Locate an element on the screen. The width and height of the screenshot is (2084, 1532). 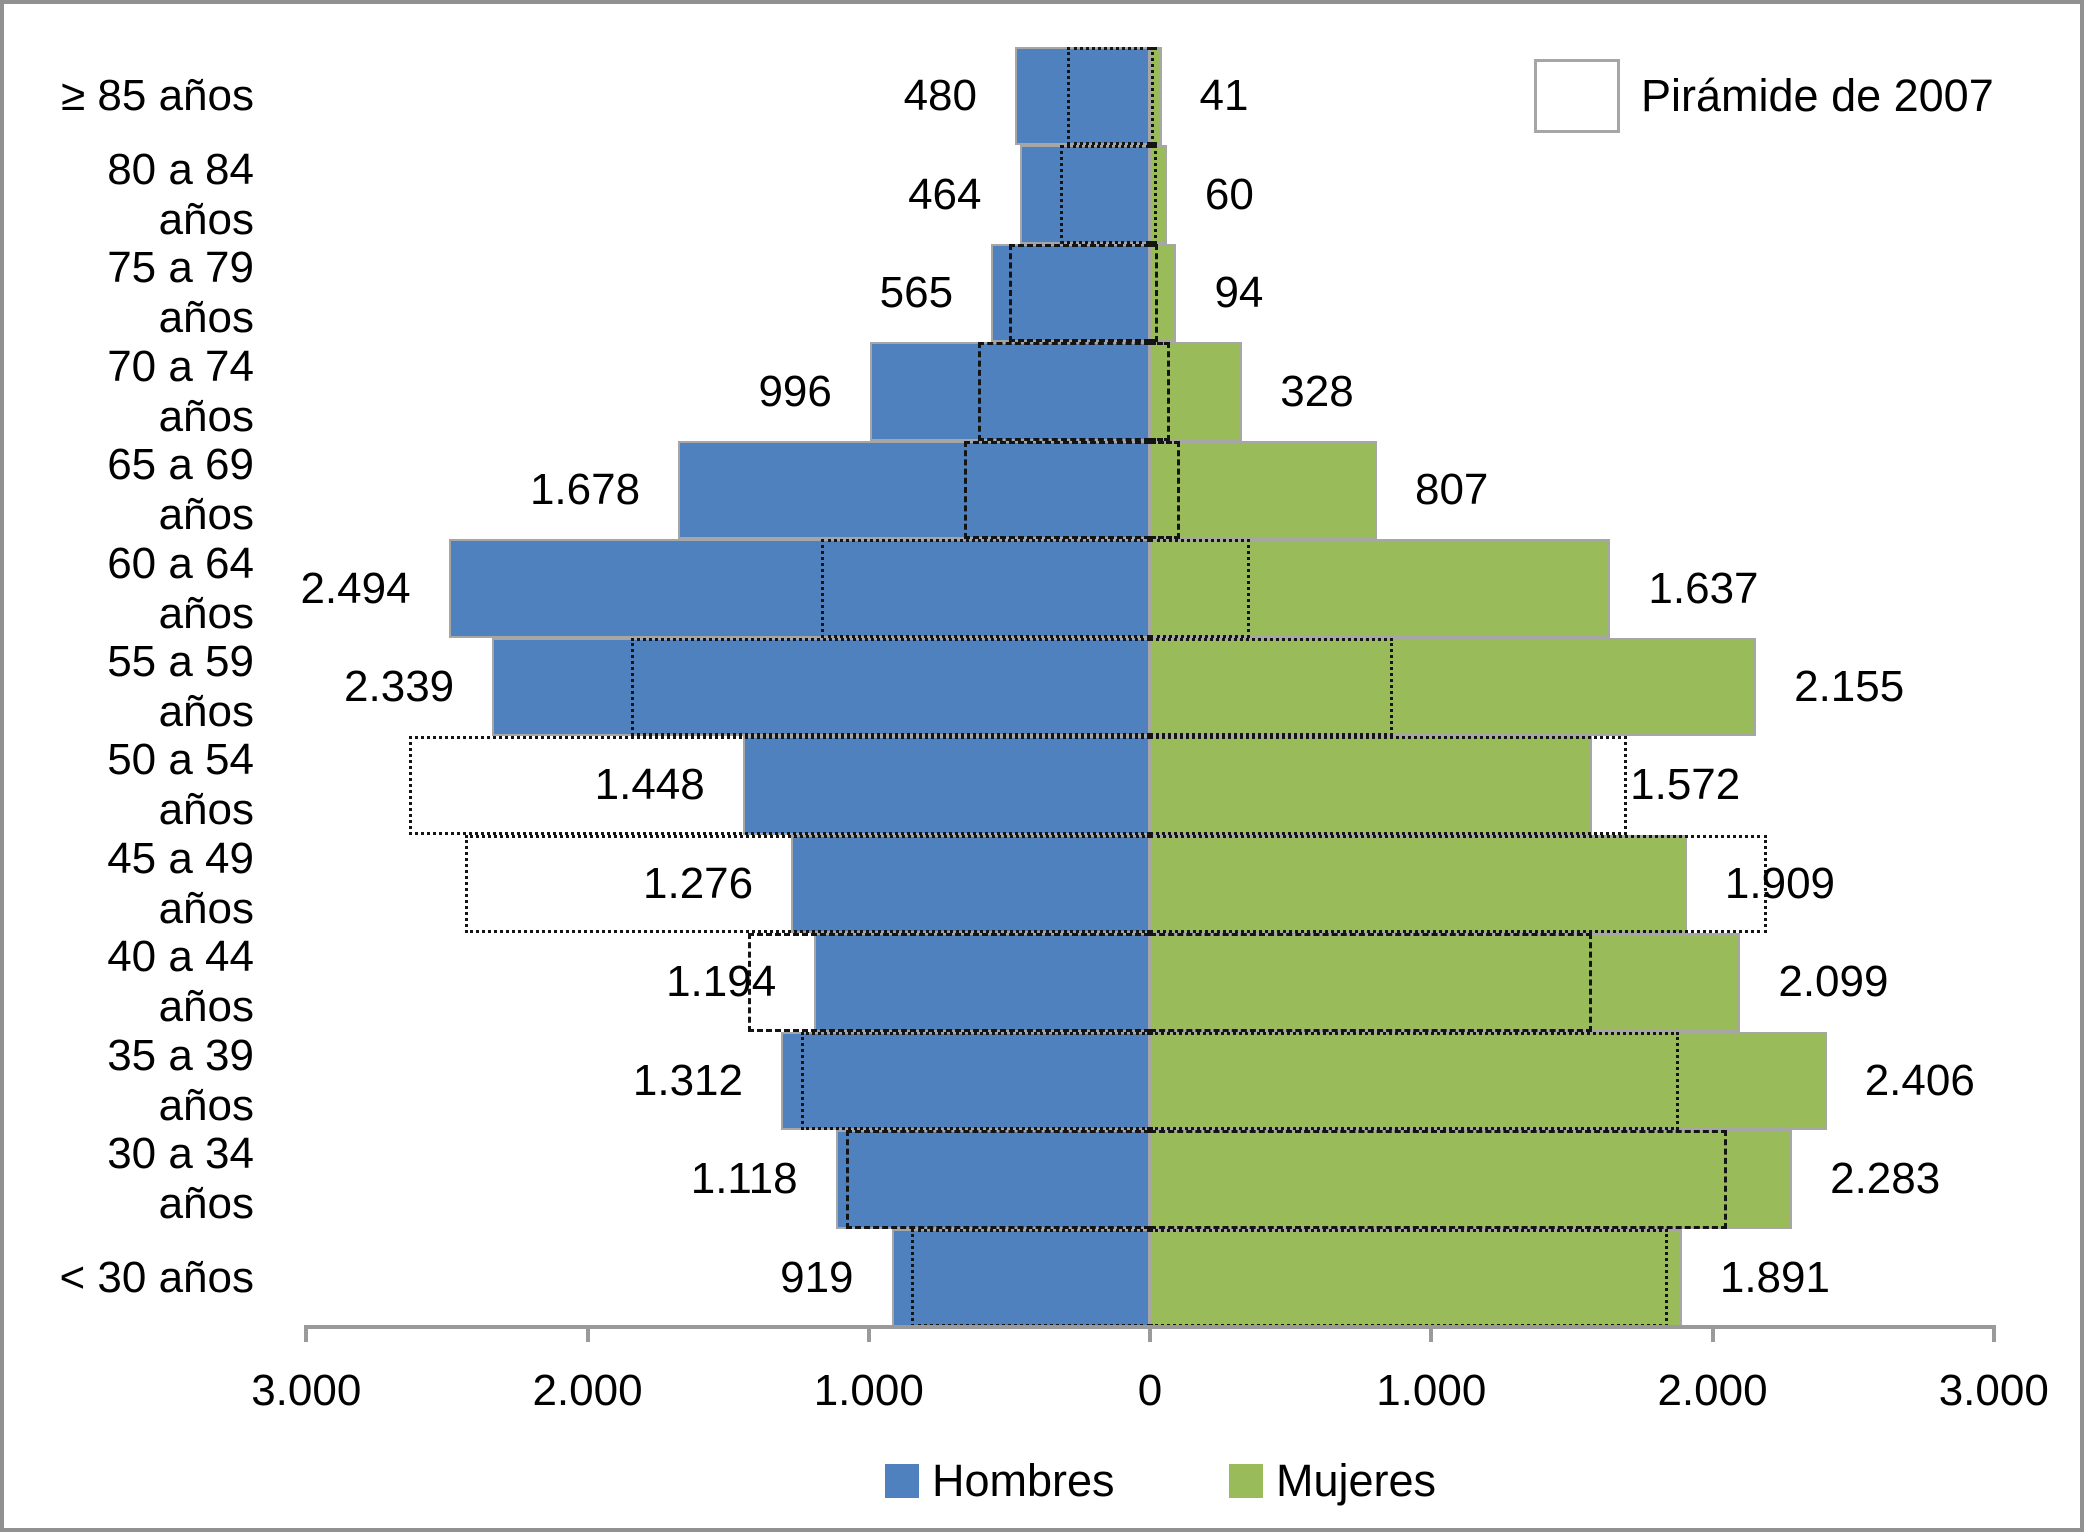
value-label-hombres: 919 is located at coordinates (817, 1277).